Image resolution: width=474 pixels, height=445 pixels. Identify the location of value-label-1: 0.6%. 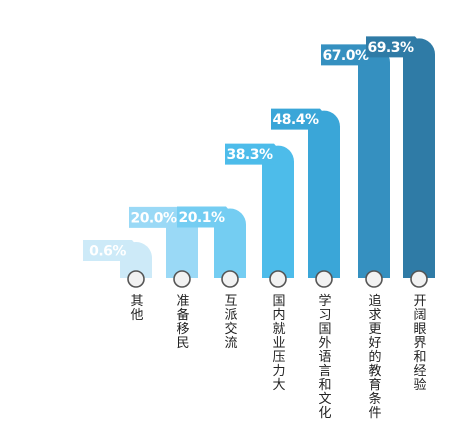
(107, 252).